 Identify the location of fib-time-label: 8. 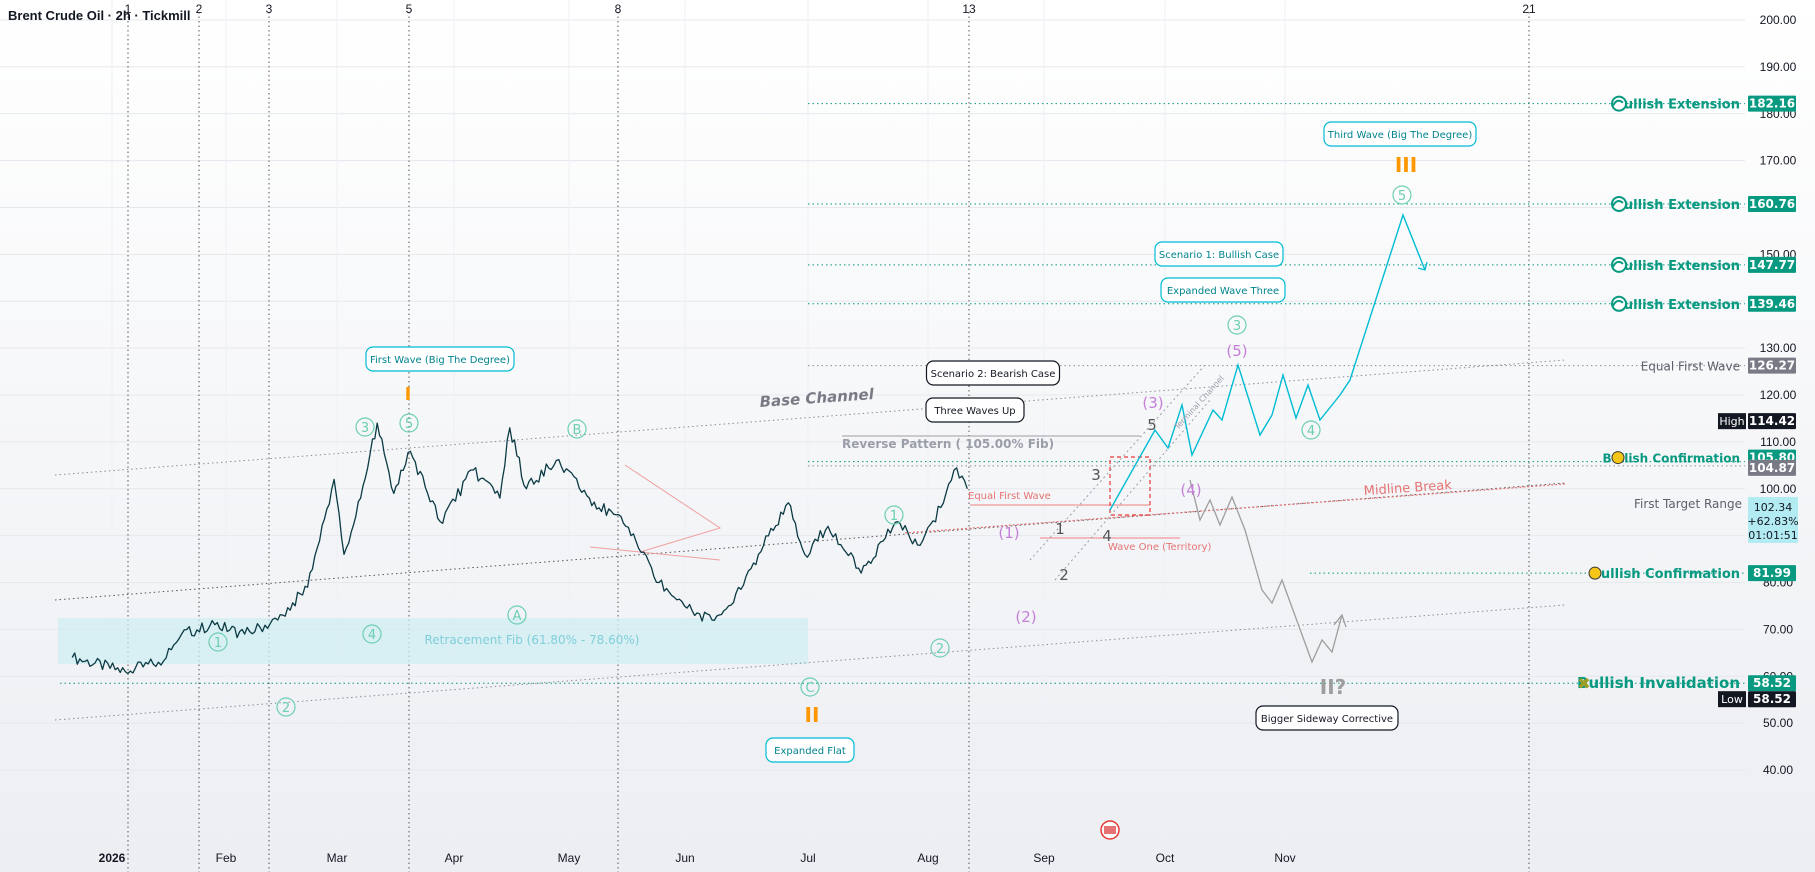
(618, 9).